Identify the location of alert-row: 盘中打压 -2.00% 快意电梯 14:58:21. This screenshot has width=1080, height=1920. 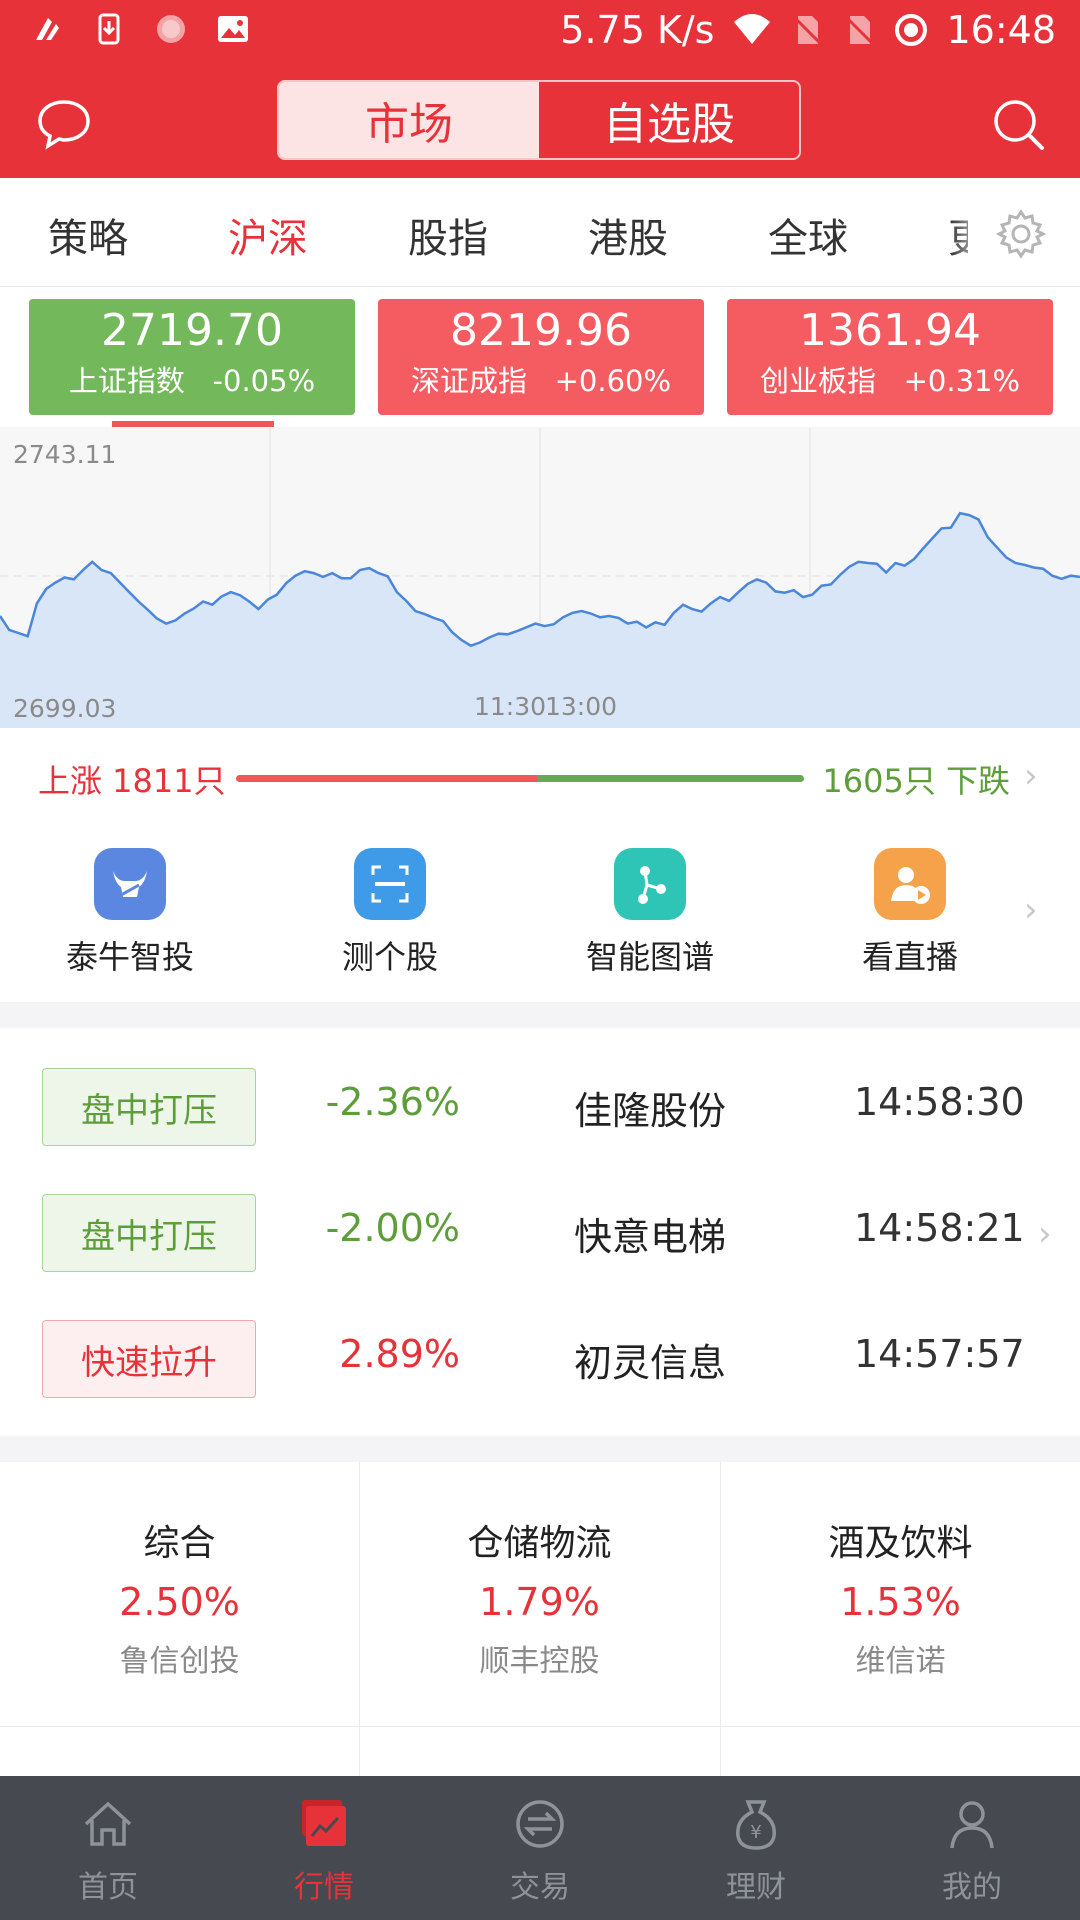
(540, 1217).